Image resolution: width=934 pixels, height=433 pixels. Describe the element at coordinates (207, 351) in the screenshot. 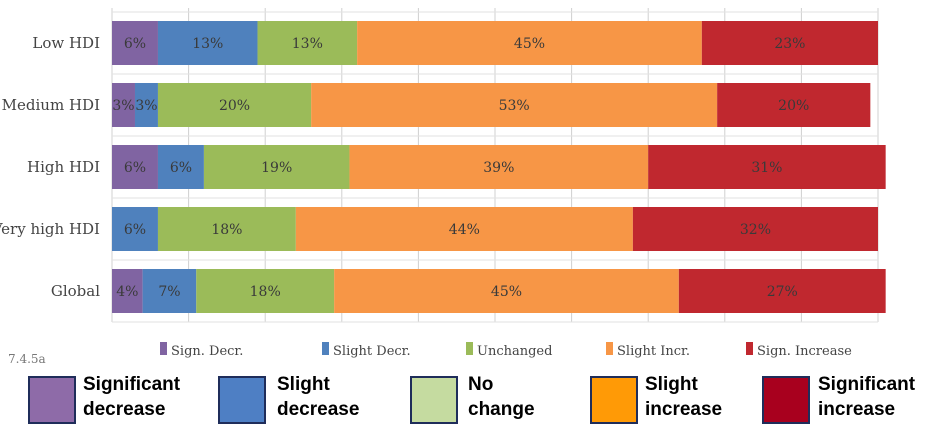

I see `legend-label: Sign. Decr.` at that location.